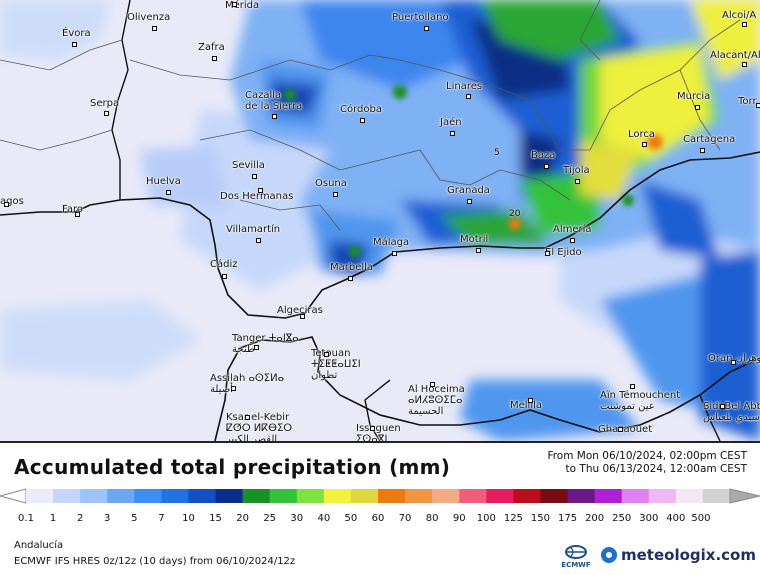  What do you see at coordinates (735, 55) in the screenshot?
I see `city-name: Alacant/Al` at bounding box center [735, 55].